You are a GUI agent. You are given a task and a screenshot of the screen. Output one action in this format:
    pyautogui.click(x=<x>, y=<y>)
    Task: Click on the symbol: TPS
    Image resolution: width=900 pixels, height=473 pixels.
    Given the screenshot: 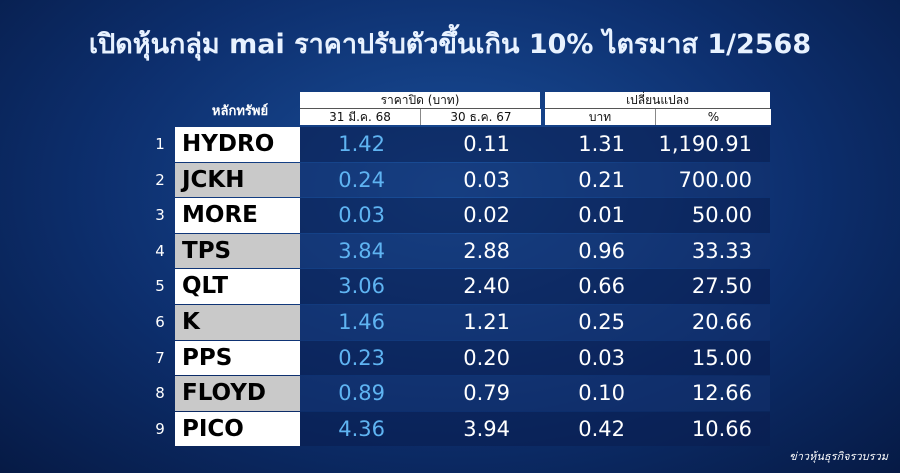 What is the action you would take?
    pyautogui.click(x=237, y=251)
    